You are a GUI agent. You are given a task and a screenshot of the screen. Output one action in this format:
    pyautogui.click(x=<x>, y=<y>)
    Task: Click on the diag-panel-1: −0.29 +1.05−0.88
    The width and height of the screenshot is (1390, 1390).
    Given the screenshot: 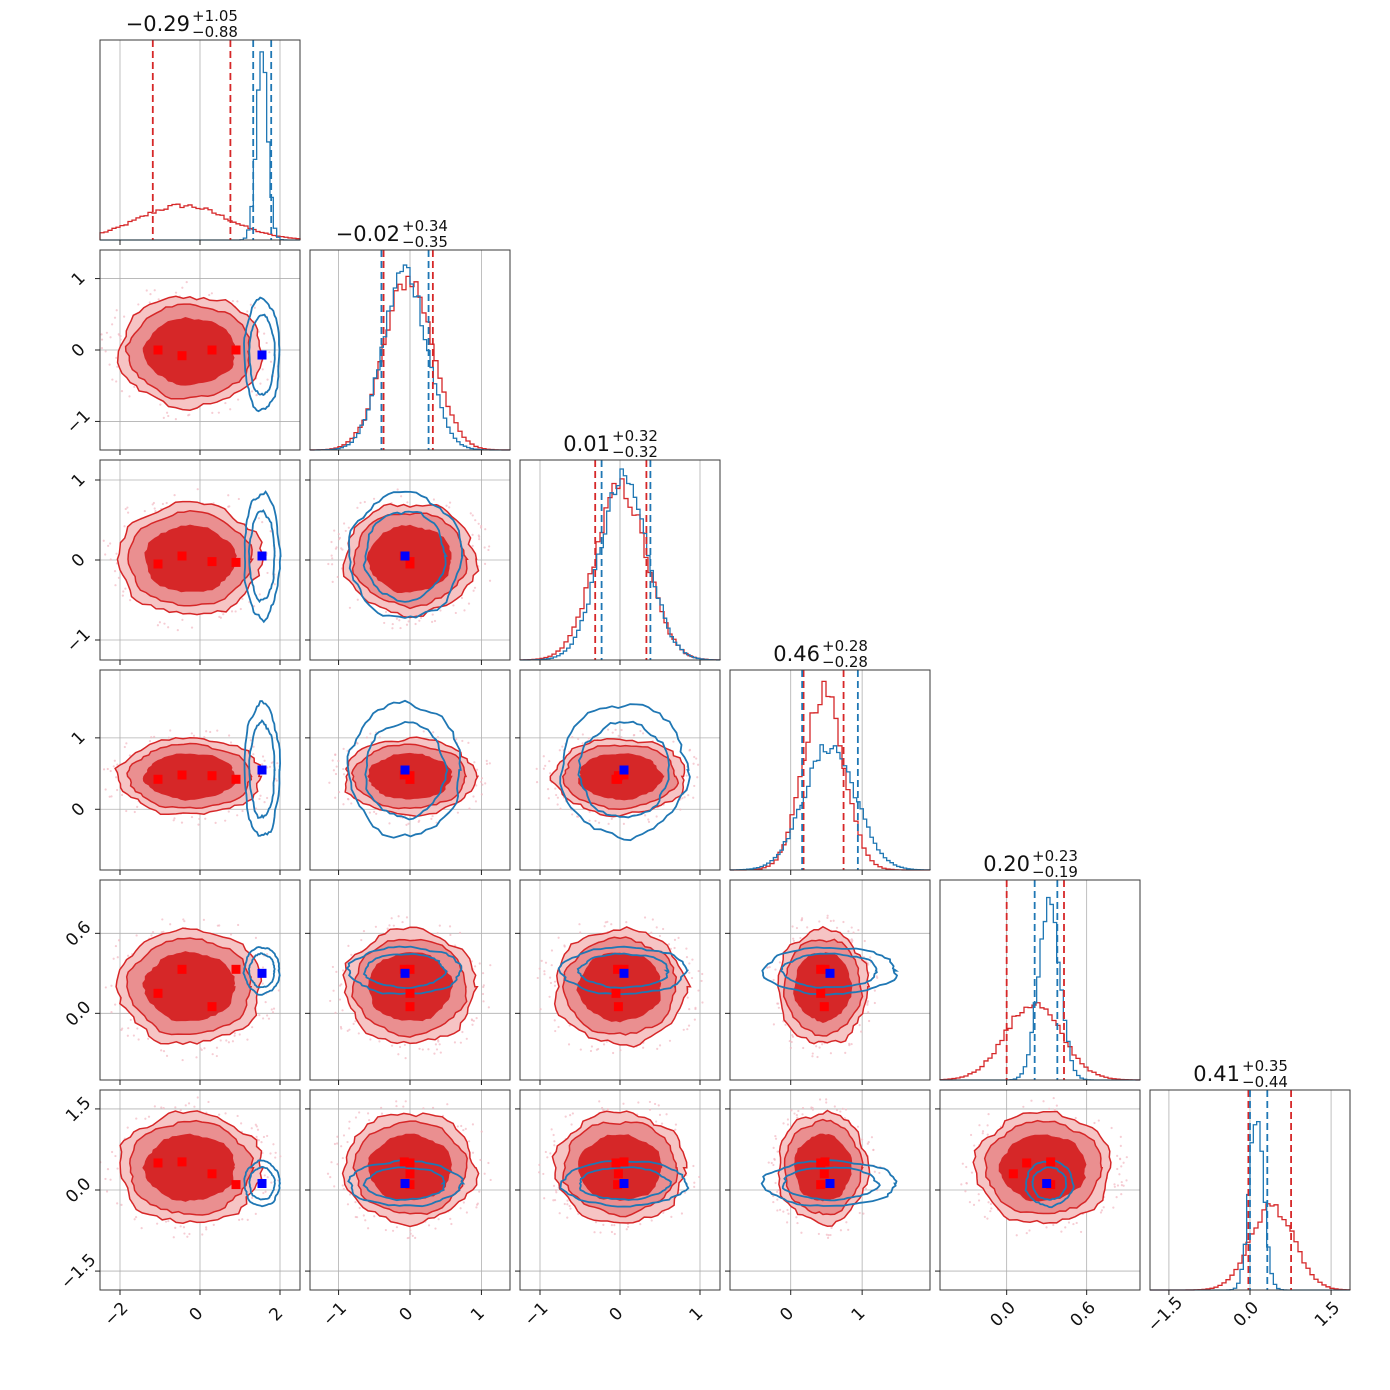 What is the action you would take?
    pyautogui.click(x=200, y=124)
    